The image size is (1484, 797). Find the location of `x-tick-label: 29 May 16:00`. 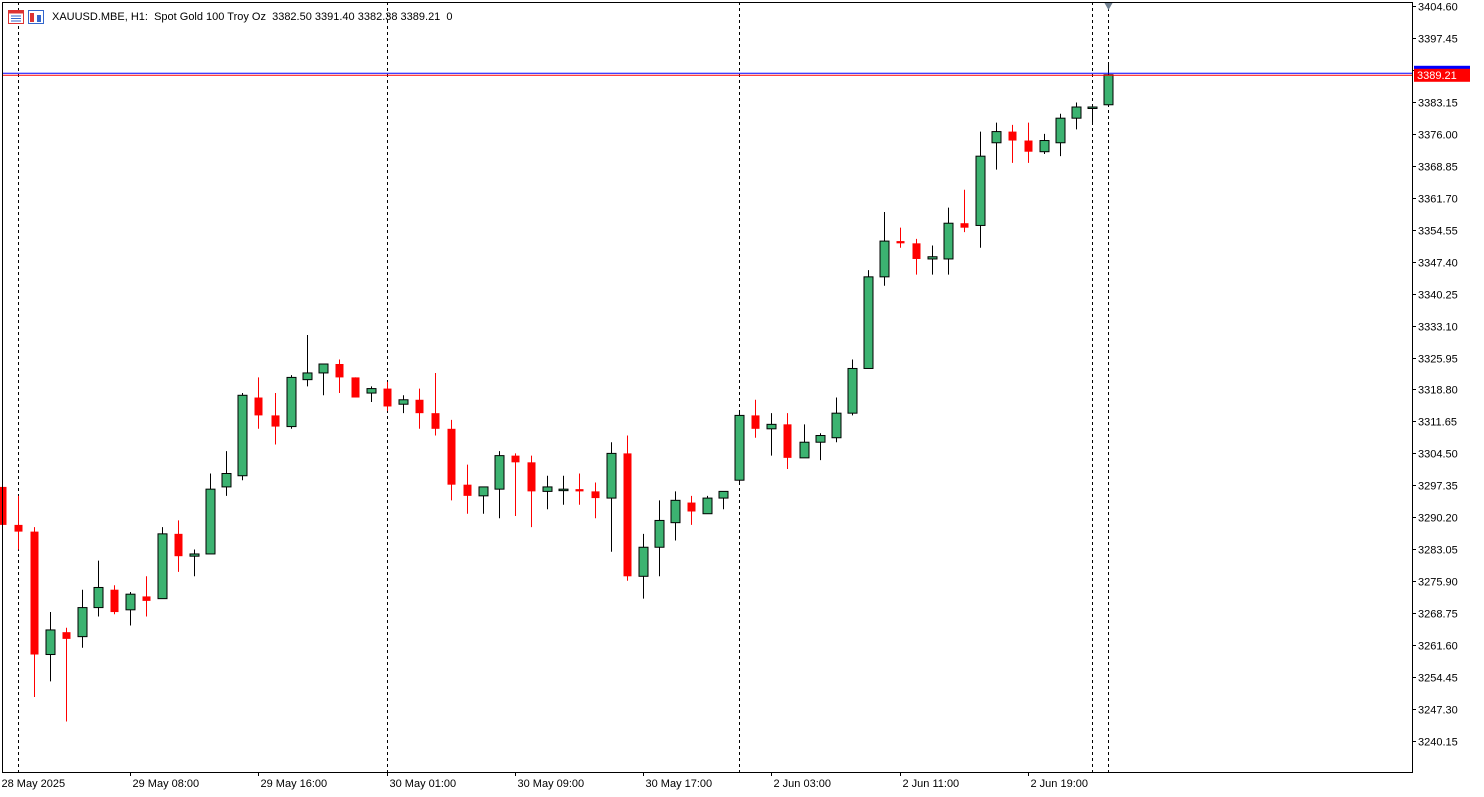

x-tick-label: 29 May 16:00 is located at coordinates (294, 784).